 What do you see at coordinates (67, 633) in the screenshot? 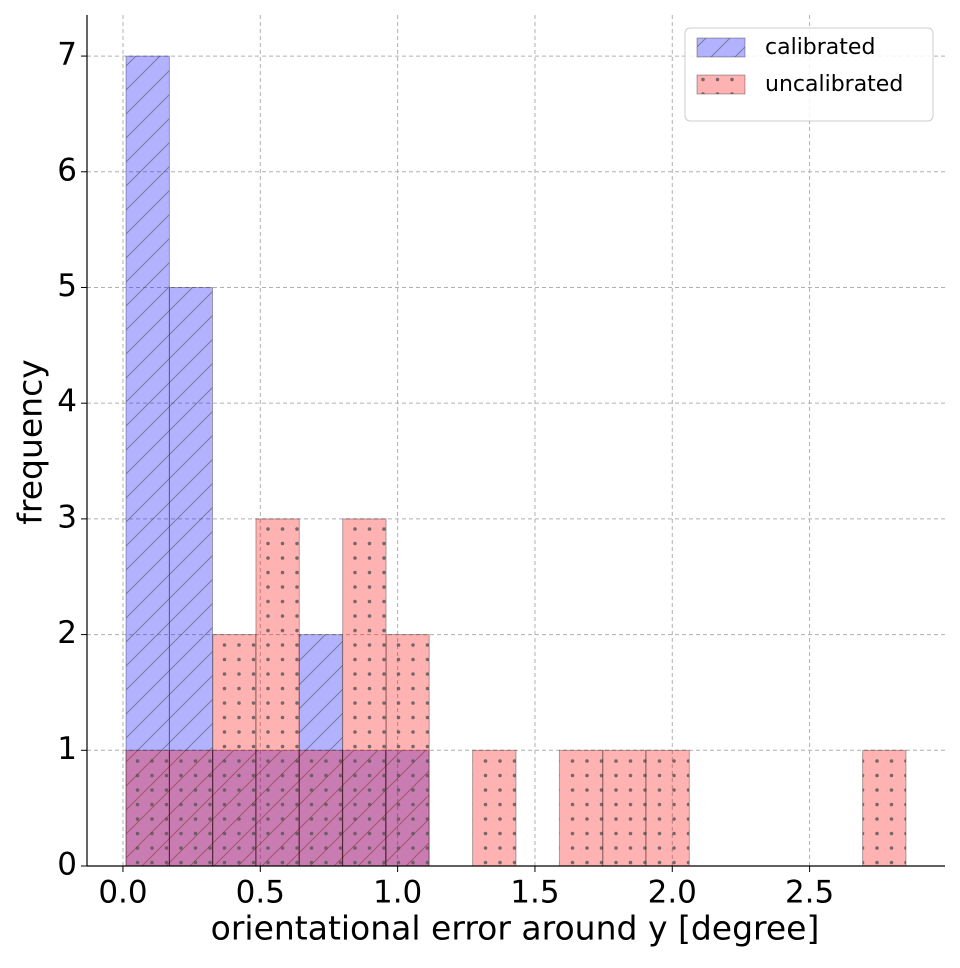
I see `y-tick-label: 2` at bounding box center [67, 633].